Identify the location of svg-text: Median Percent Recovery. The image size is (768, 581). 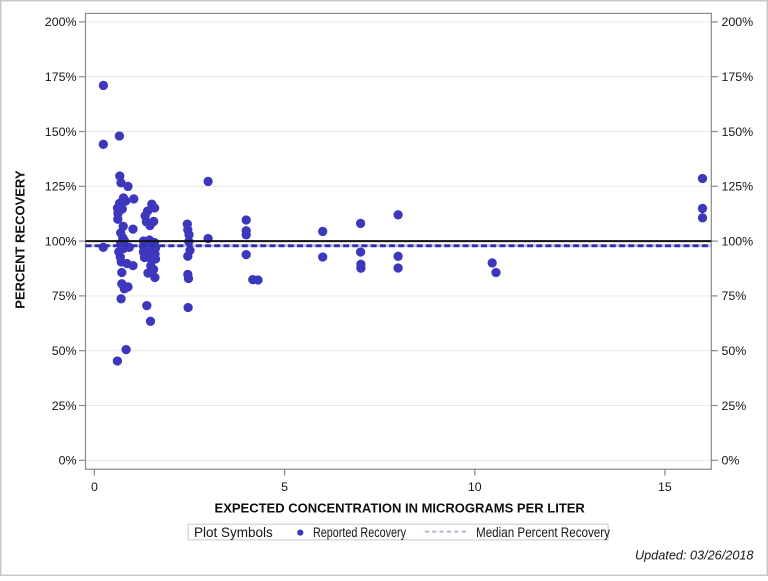
(543, 532).